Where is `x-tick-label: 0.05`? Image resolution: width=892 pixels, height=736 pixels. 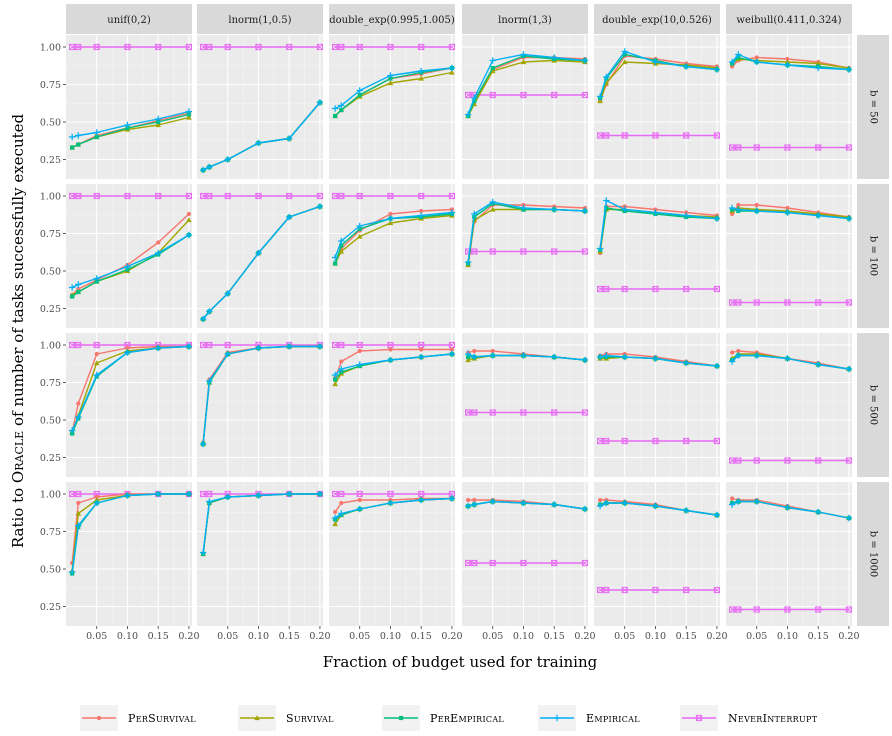 x-tick-label: 0.05 is located at coordinates (96, 636).